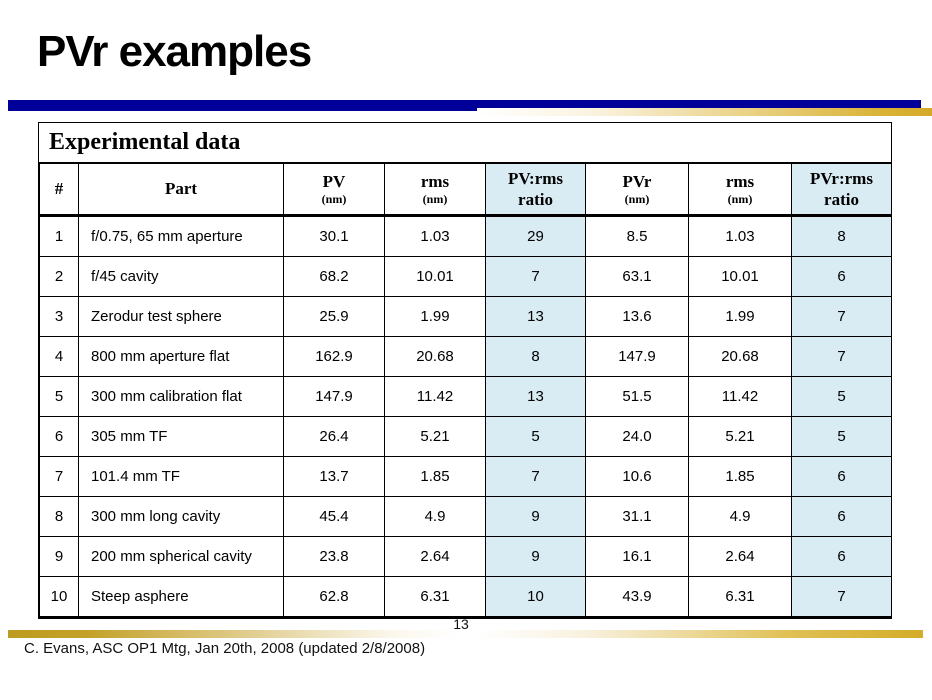 The image size is (932, 700). Describe the element at coordinates (174, 51) in the screenshot. I see `slide-title: PVr examples` at that location.